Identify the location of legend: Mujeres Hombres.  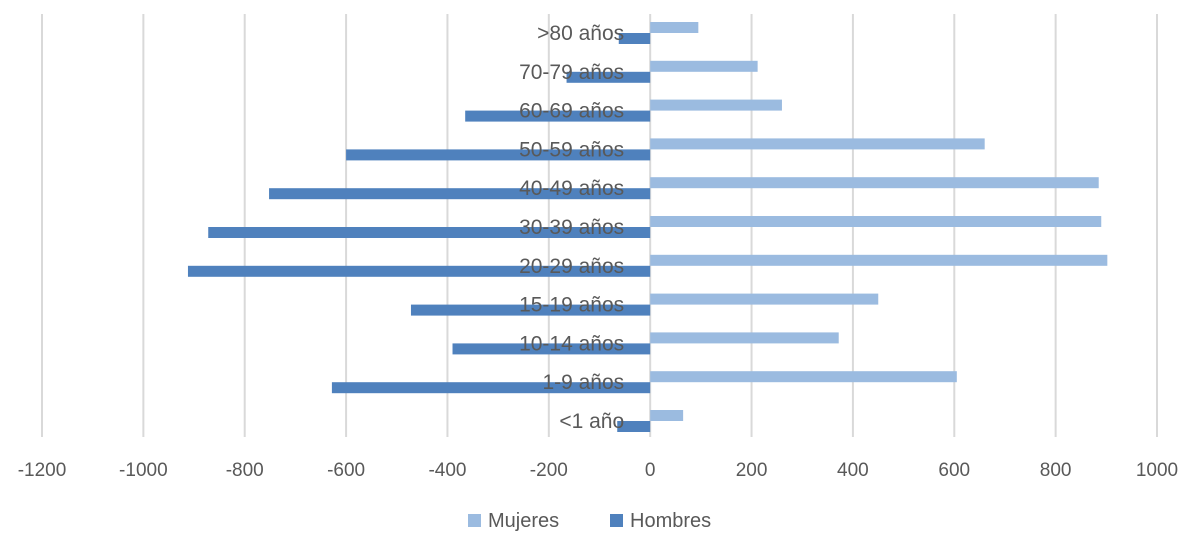
(589, 521).